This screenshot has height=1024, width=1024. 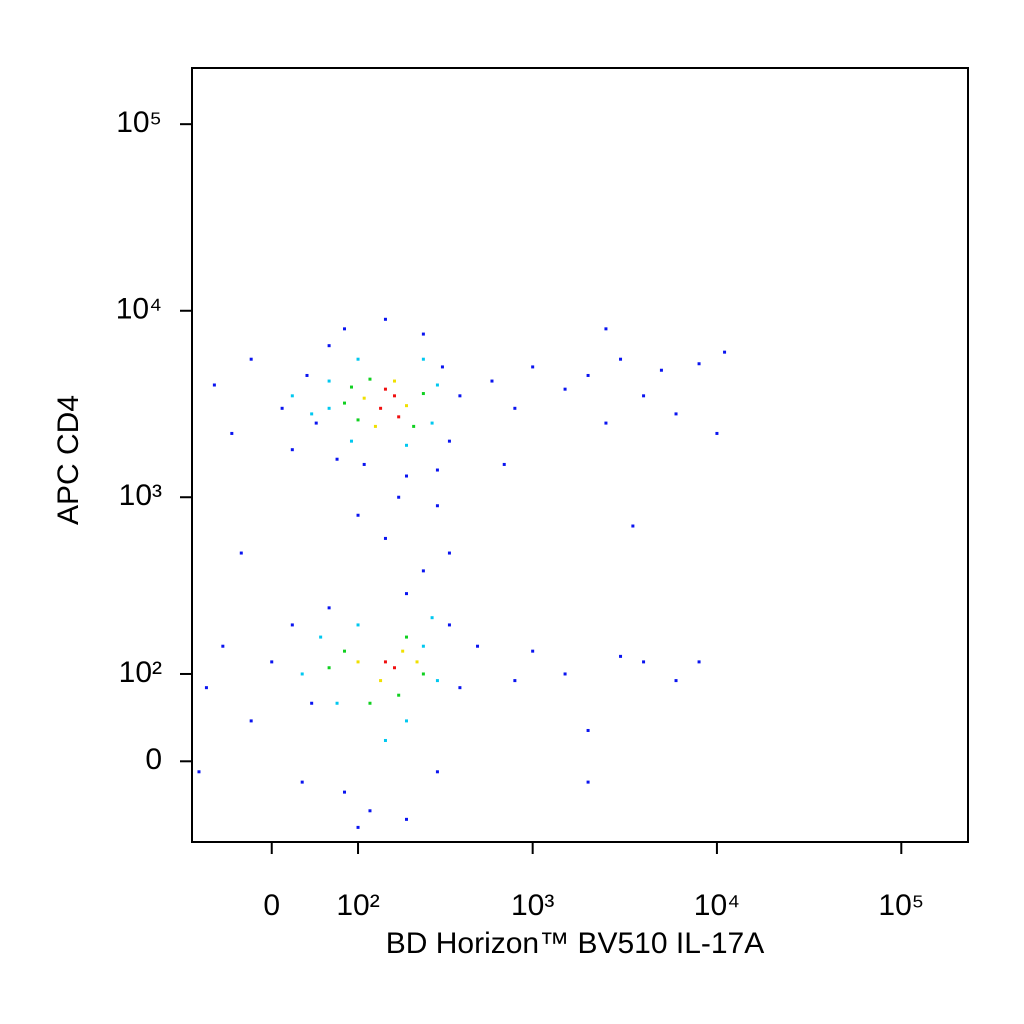 What do you see at coordinates (139, 309) in the screenshot?
I see `y-tick-label: 10⁴` at bounding box center [139, 309].